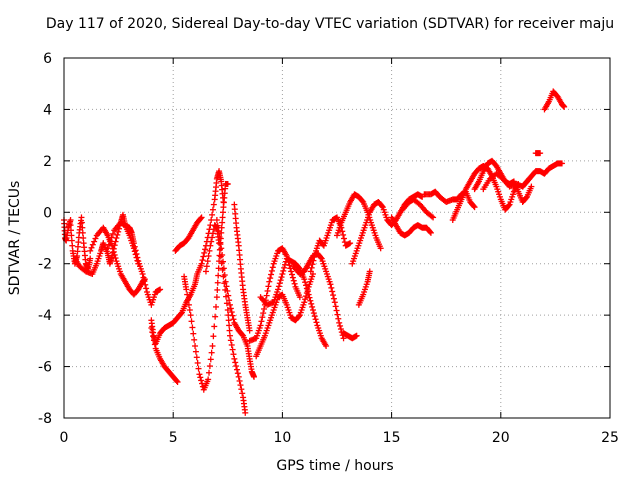 Image resolution: width=640 pixels, height=480 pixels. Describe the element at coordinates (47, 110) in the screenshot. I see `y-tick-label: 4` at that location.